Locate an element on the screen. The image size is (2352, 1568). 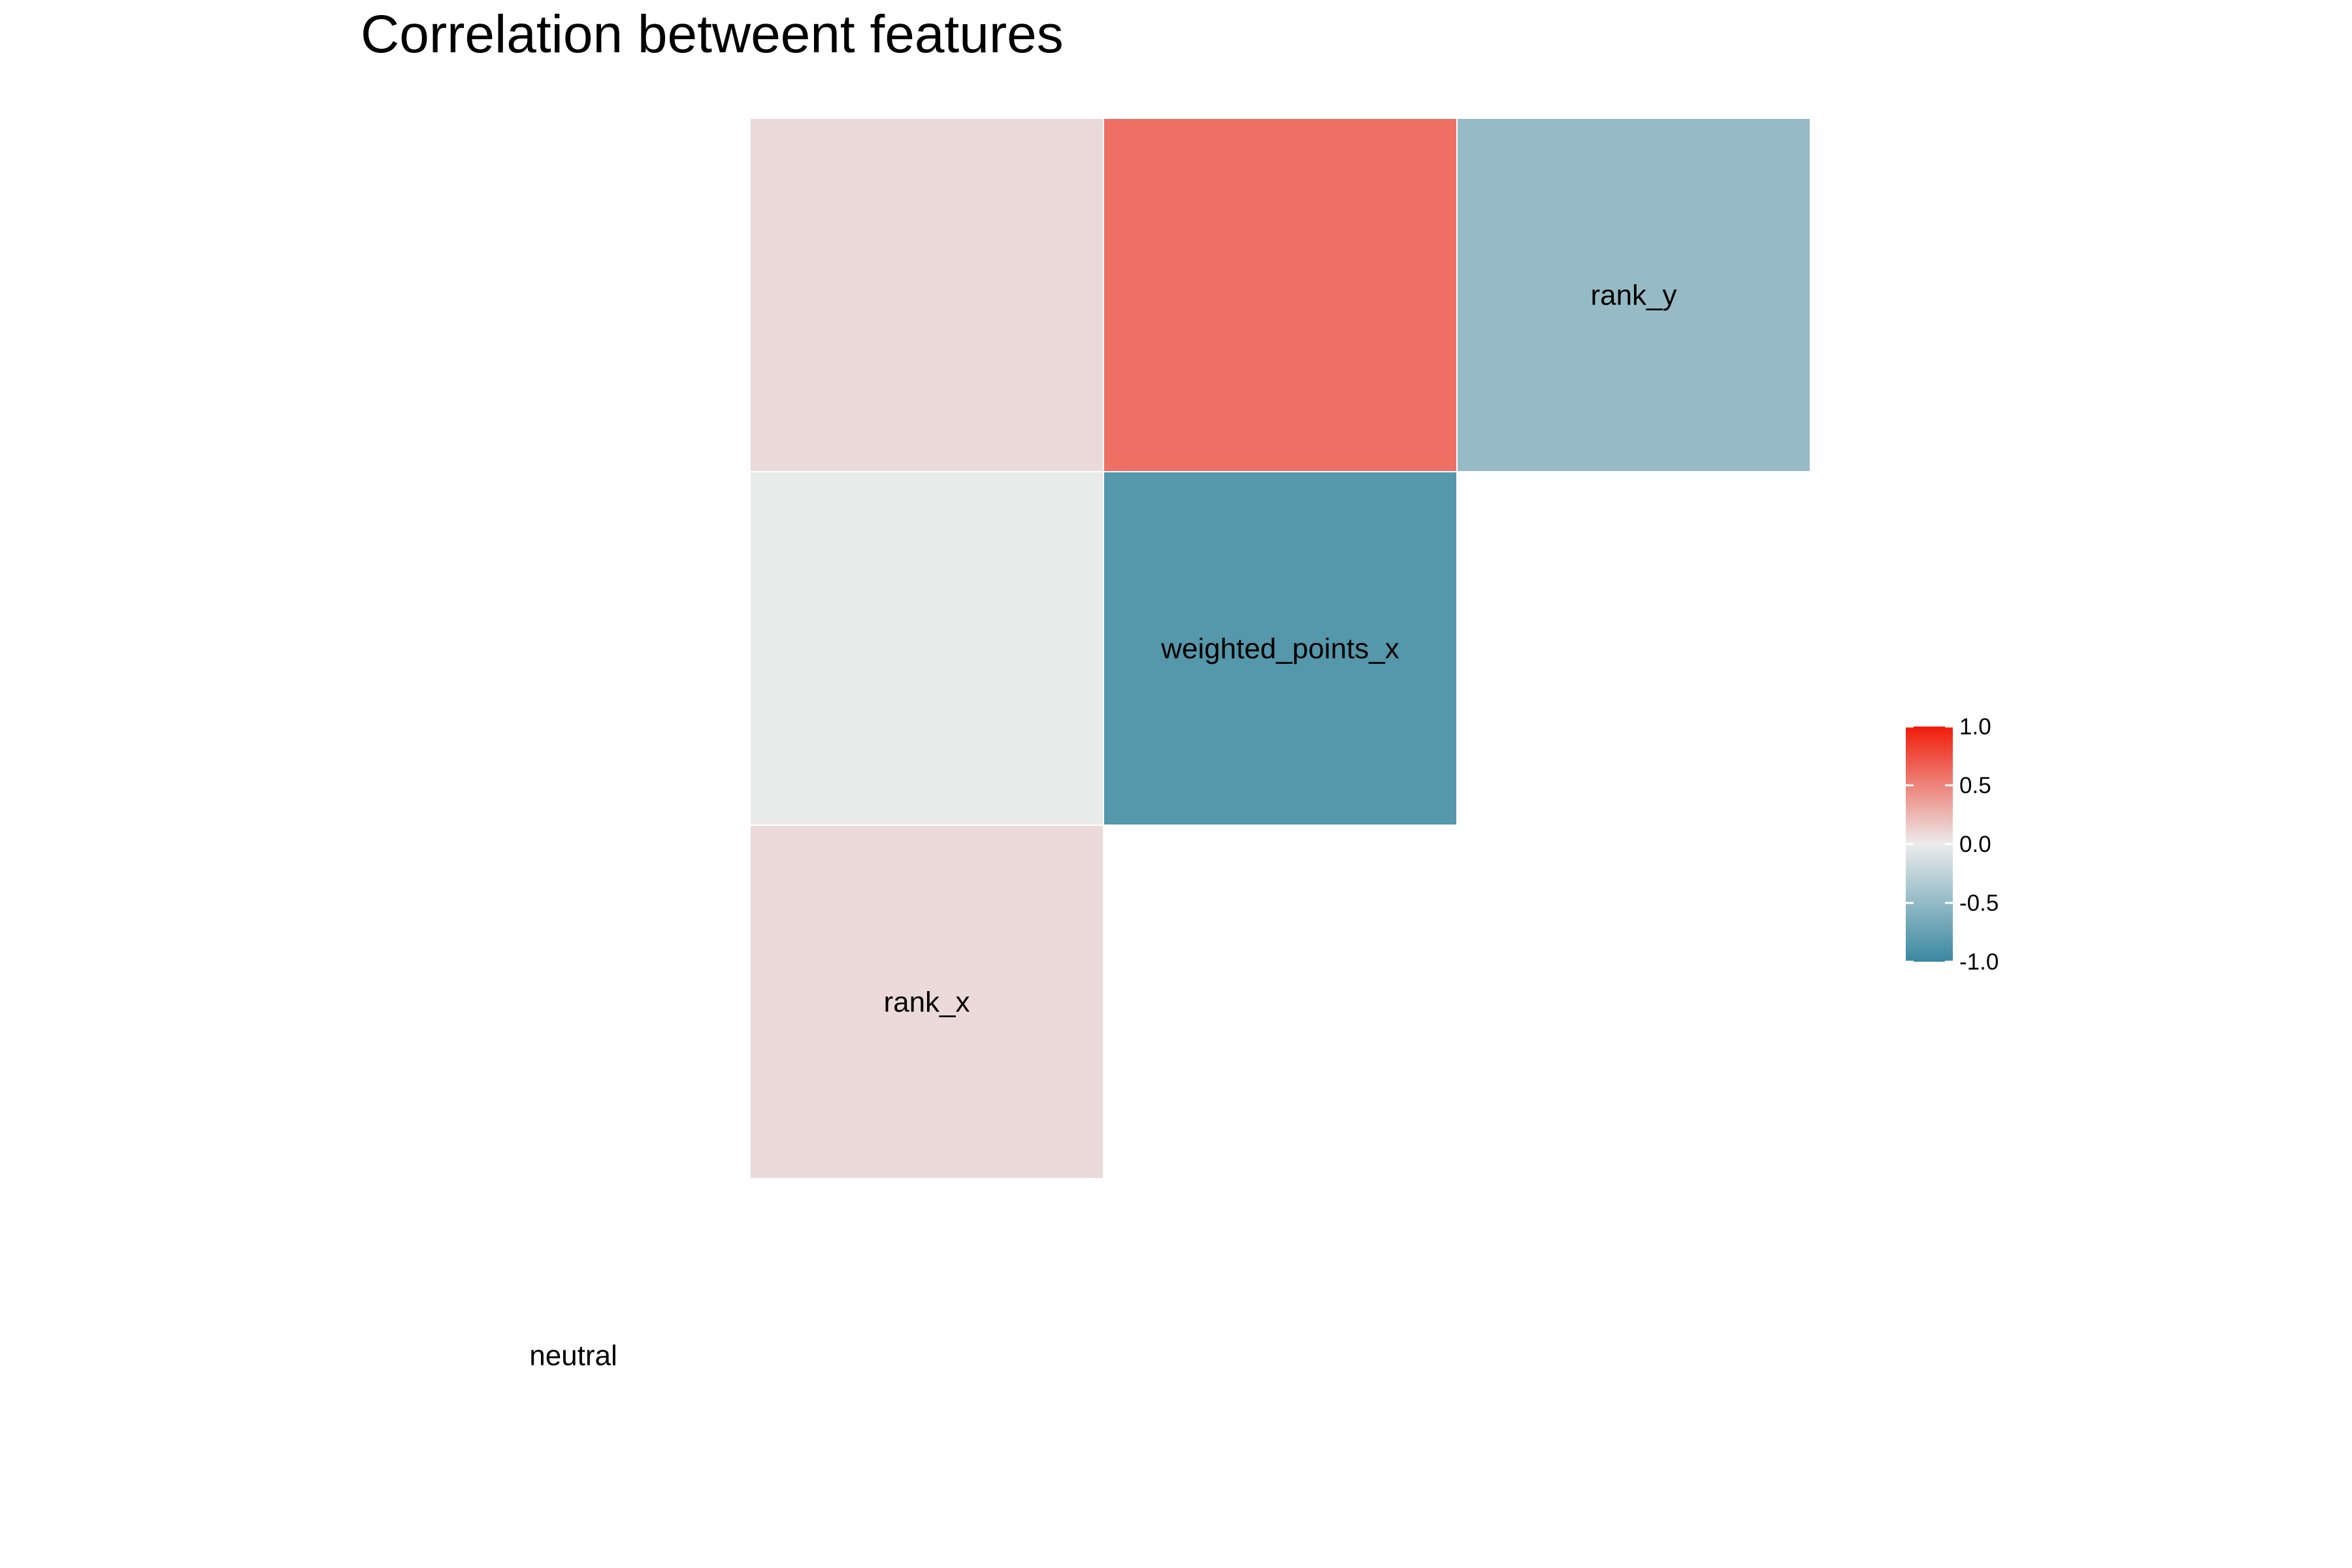
heatmap-cell-rank_y-neutral is located at coordinates (926, 295).